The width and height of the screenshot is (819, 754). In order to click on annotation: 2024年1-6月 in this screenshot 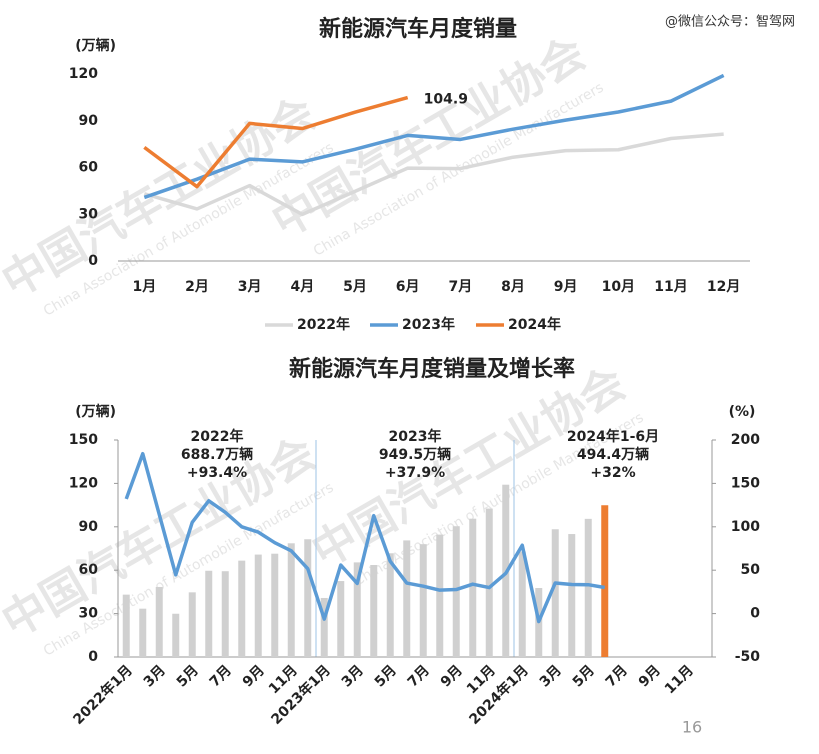, I will do `click(613, 436)`.